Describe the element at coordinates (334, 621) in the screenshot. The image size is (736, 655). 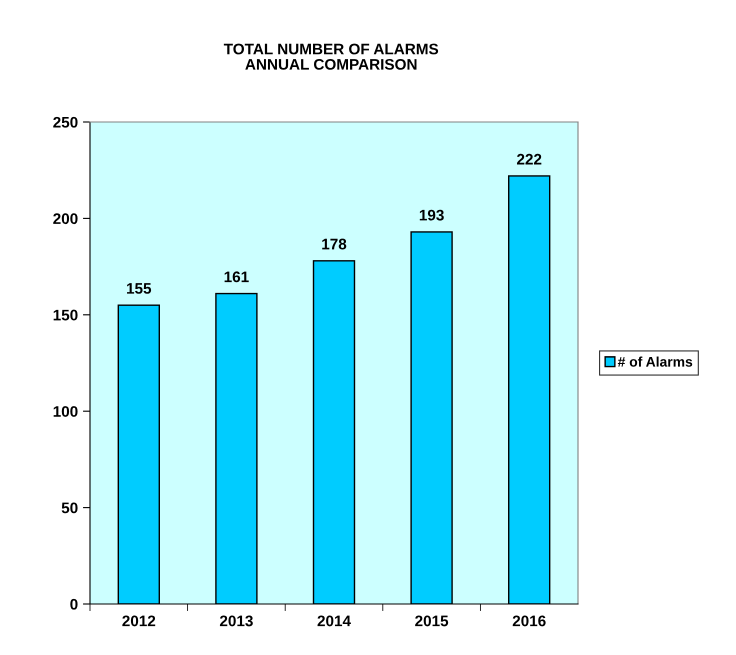
I see `x-tick-label: 2014` at that location.